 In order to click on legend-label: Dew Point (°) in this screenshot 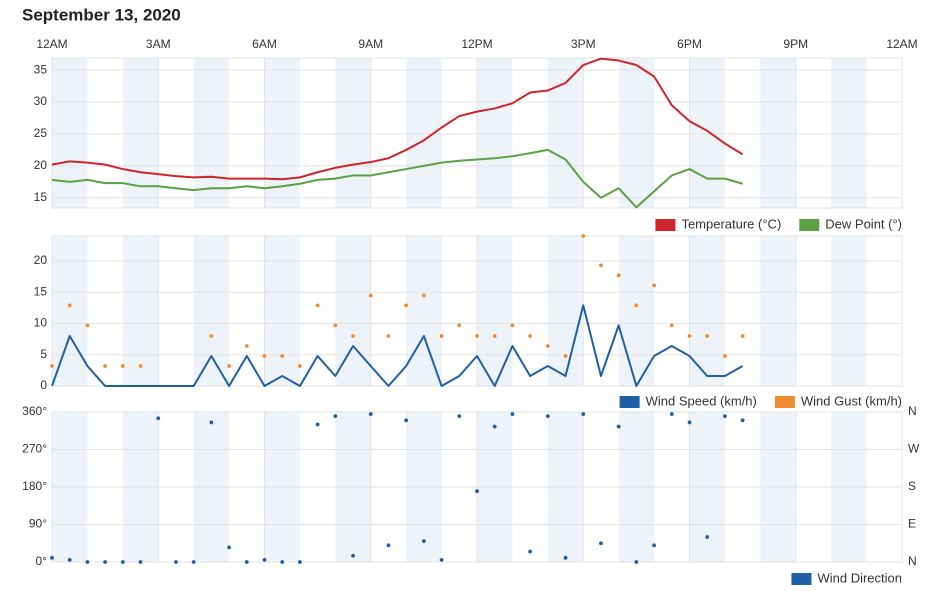, I will do `click(863, 223)`.